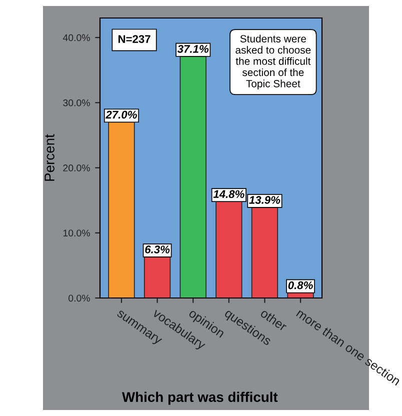 This screenshot has width=402, height=416. What do you see at coordinates (228, 194) in the screenshot?
I see `data-label: 14.8%` at bounding box center [228, 194].